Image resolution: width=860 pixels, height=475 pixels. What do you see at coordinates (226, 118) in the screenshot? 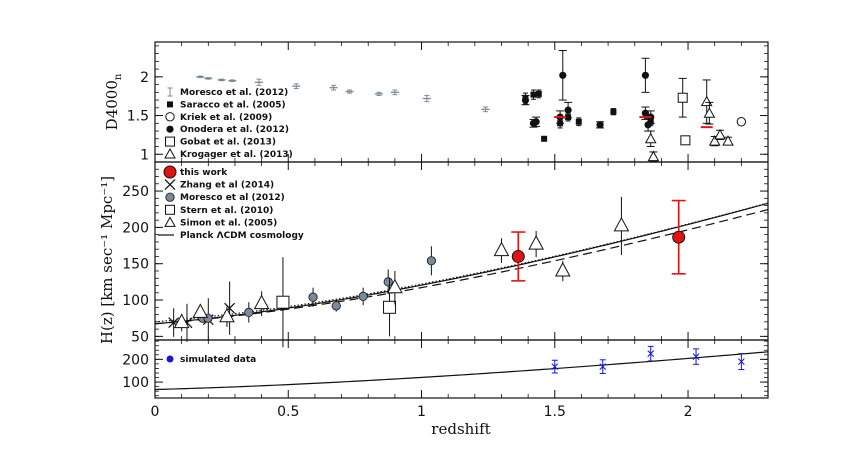
I see `top-legend-label: Kriek et al. (2009)` at bounding box center [226, 118].